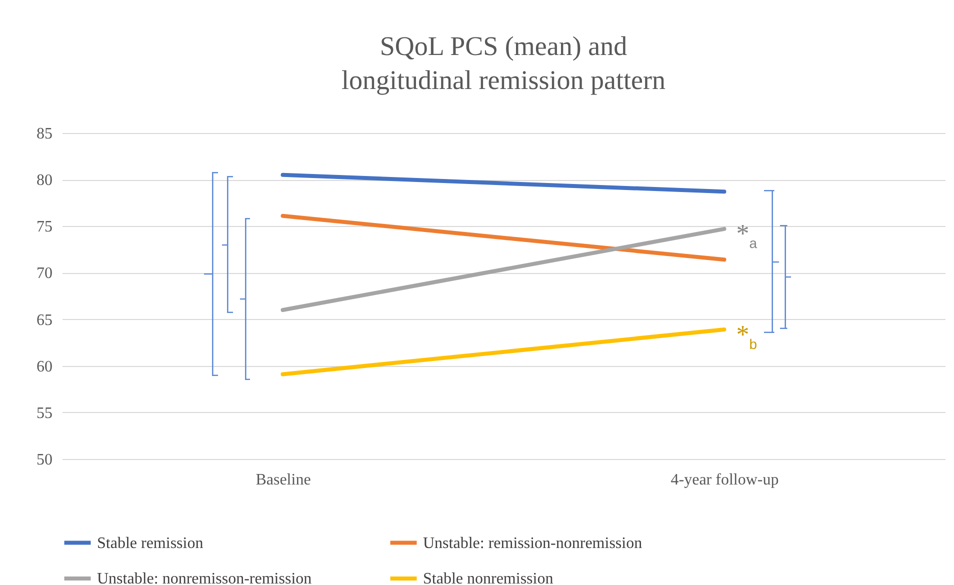  I want to click on y-tick-label: 80, so click(44, 181).